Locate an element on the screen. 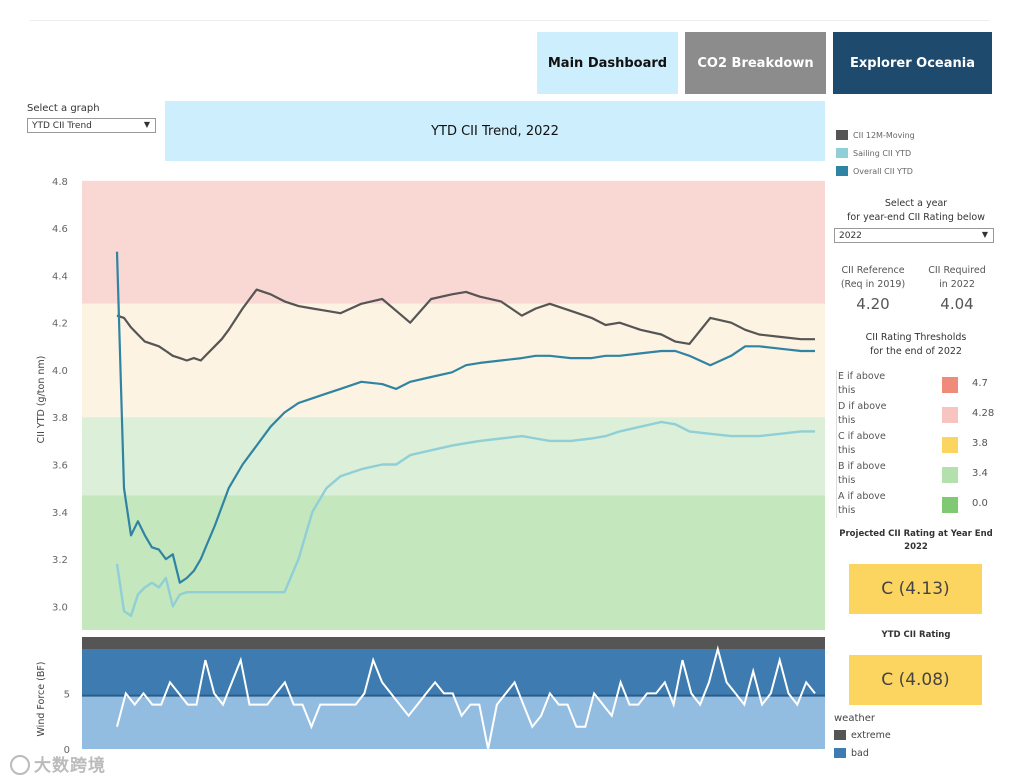 The height and width of the screenshot is (783, 1029). select-graph-label: Select a graph is located at coordinates (63, 108).